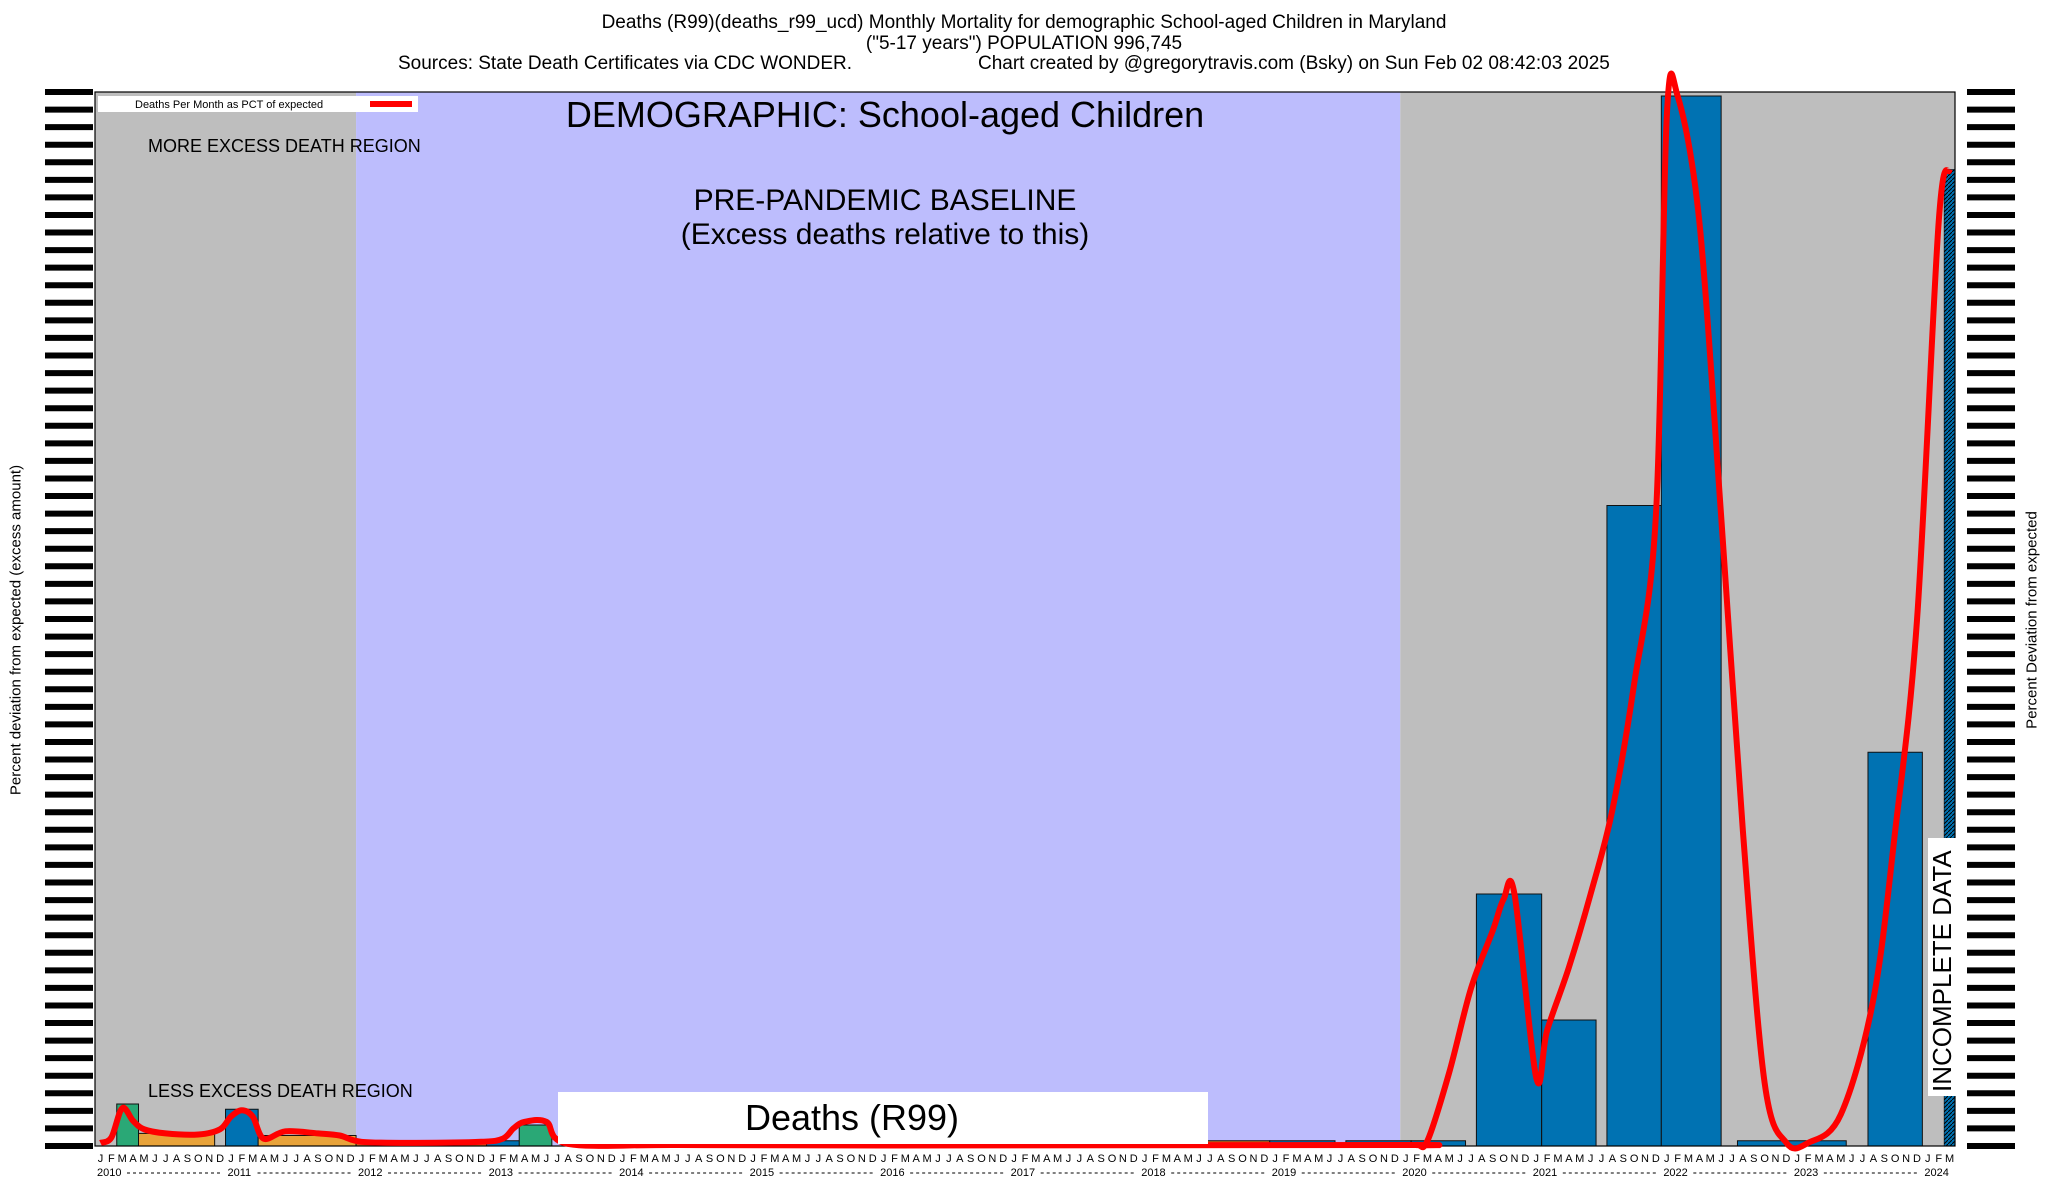 The width and height of the screenshot is (2048, 1200). I want to click on baseline-label-2: (Excess deaths relative to this), so click(885, 234).